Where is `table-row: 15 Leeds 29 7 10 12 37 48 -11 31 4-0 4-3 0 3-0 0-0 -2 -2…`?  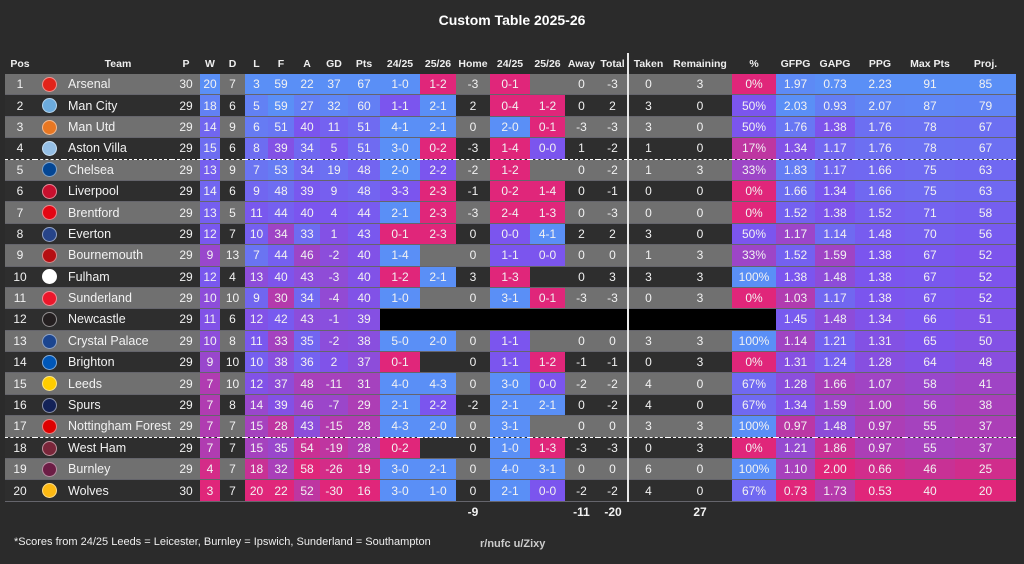
table-row: 15 Leeds 29 7 10 12 37 48 -11 31 4-0 4-3 0 3-0 0-0 -2 -2… is located at coordinates (510, 383).